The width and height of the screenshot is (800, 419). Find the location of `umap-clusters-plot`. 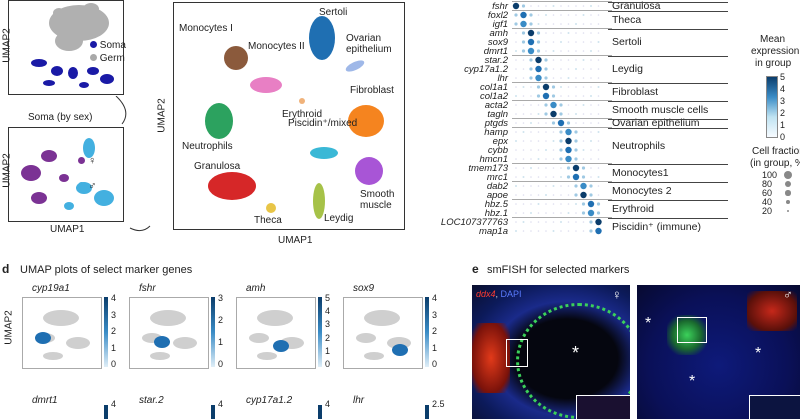

umap-clusters-plot is located at coordinates (294, 117).